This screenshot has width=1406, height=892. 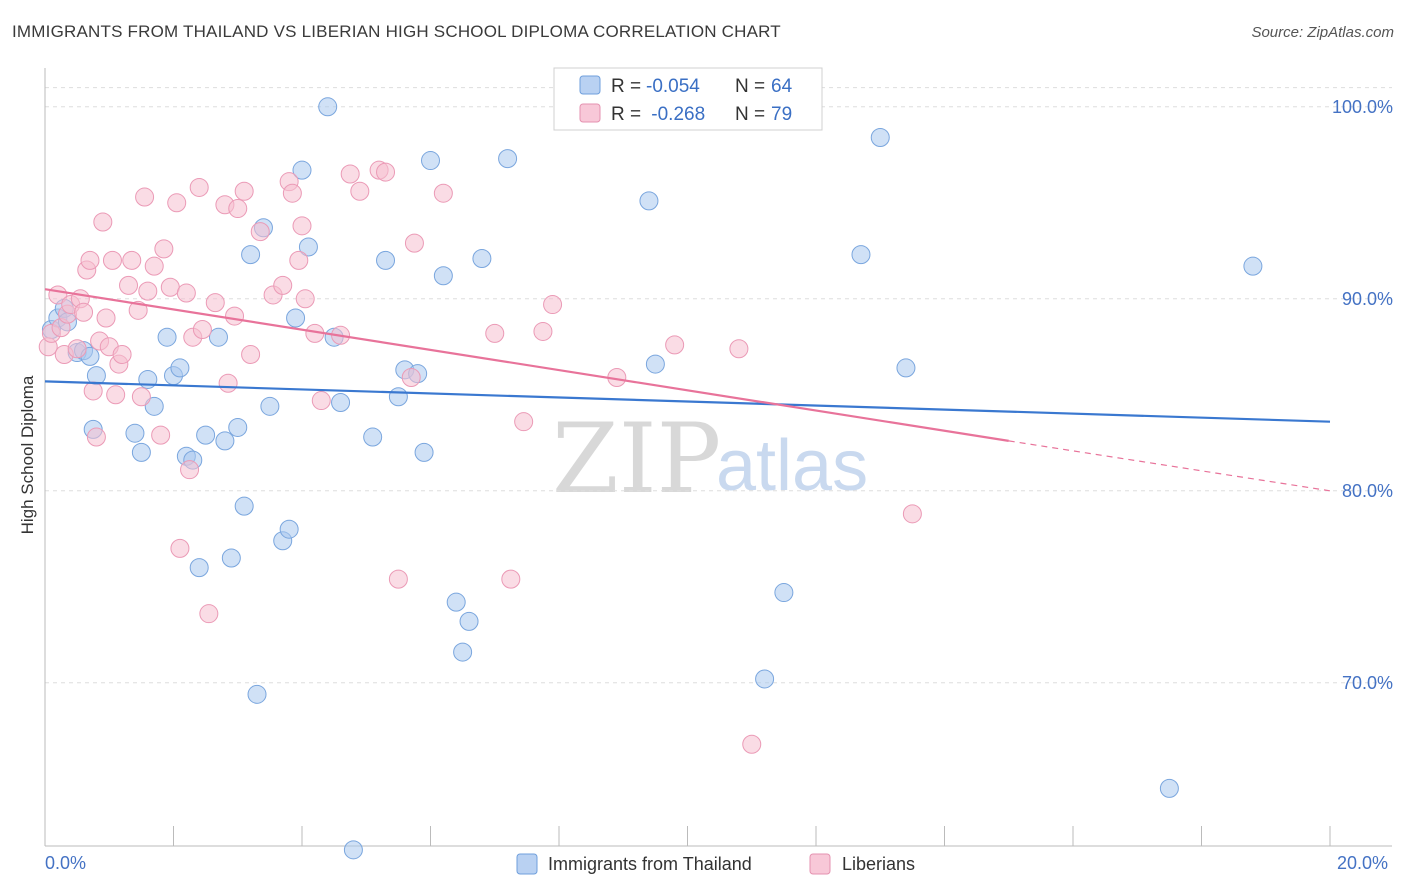 I want to click on x-tick-label-min: 0.0%, so click(x=65, y=863).